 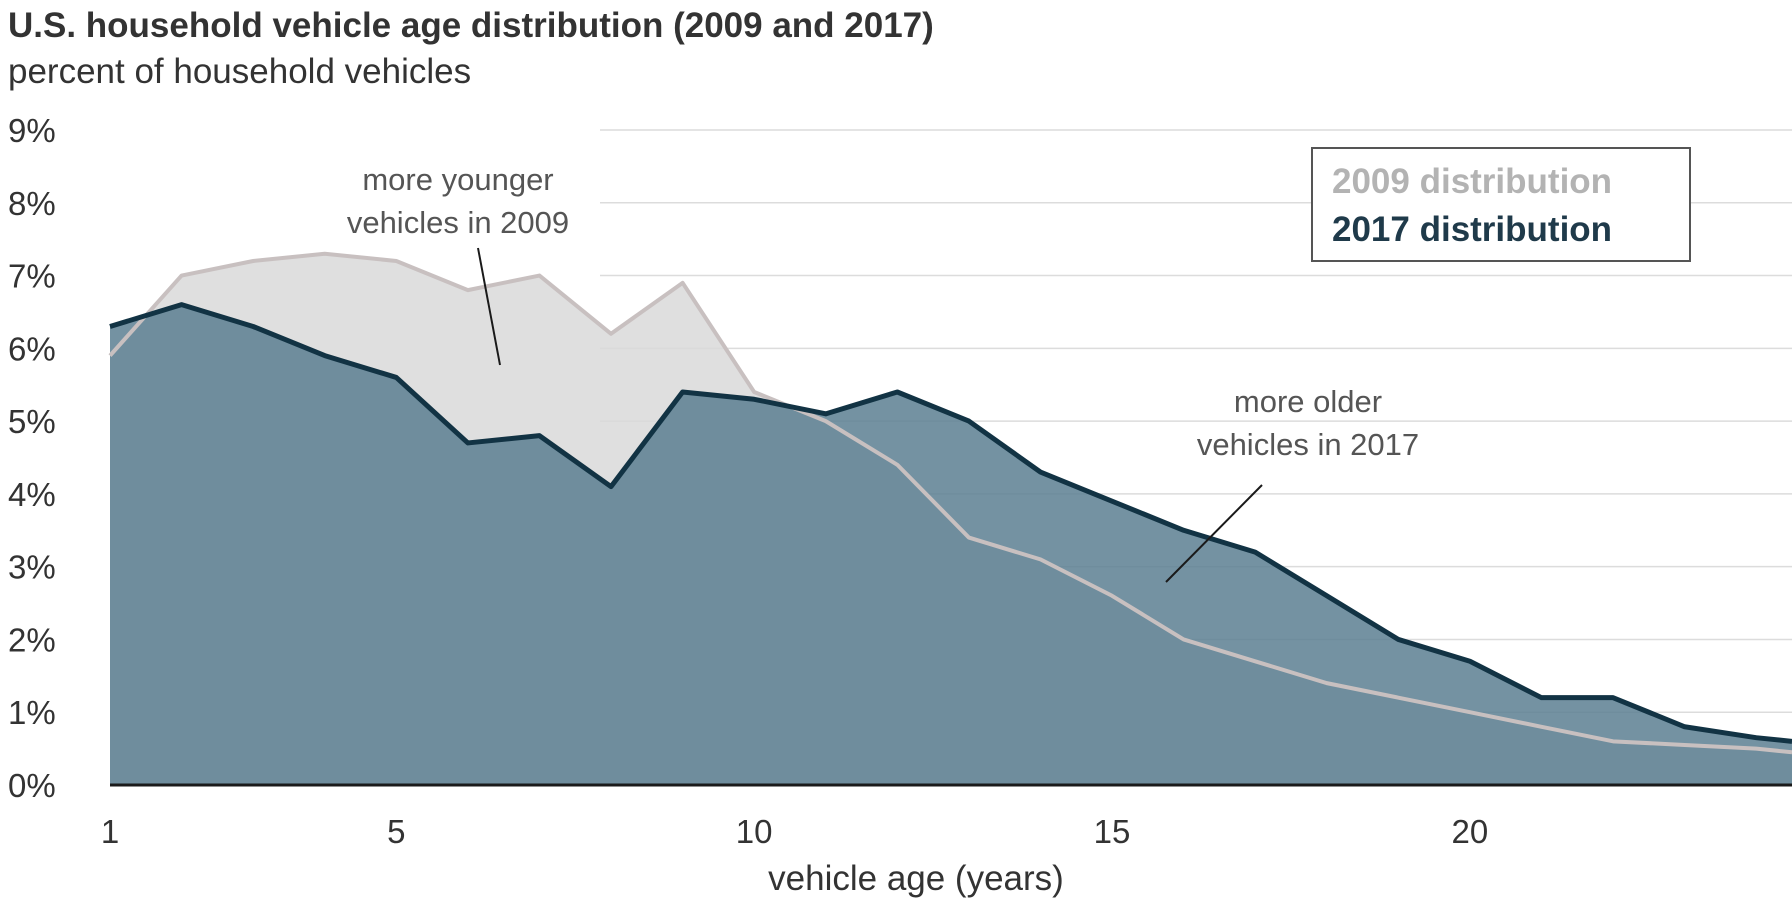 I want to click on y-tick-label: 6%, so click(x=32, y=348).